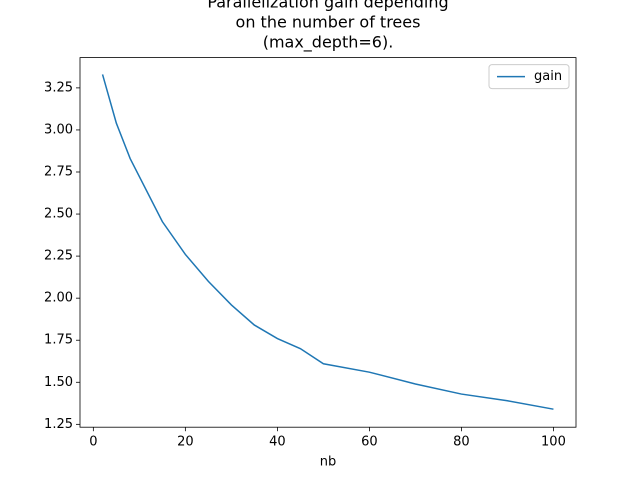  What do you see at coordinates (93, 442) in the screenshot?
I see `x-tick-label: 0` at bounding box center [93, 442].